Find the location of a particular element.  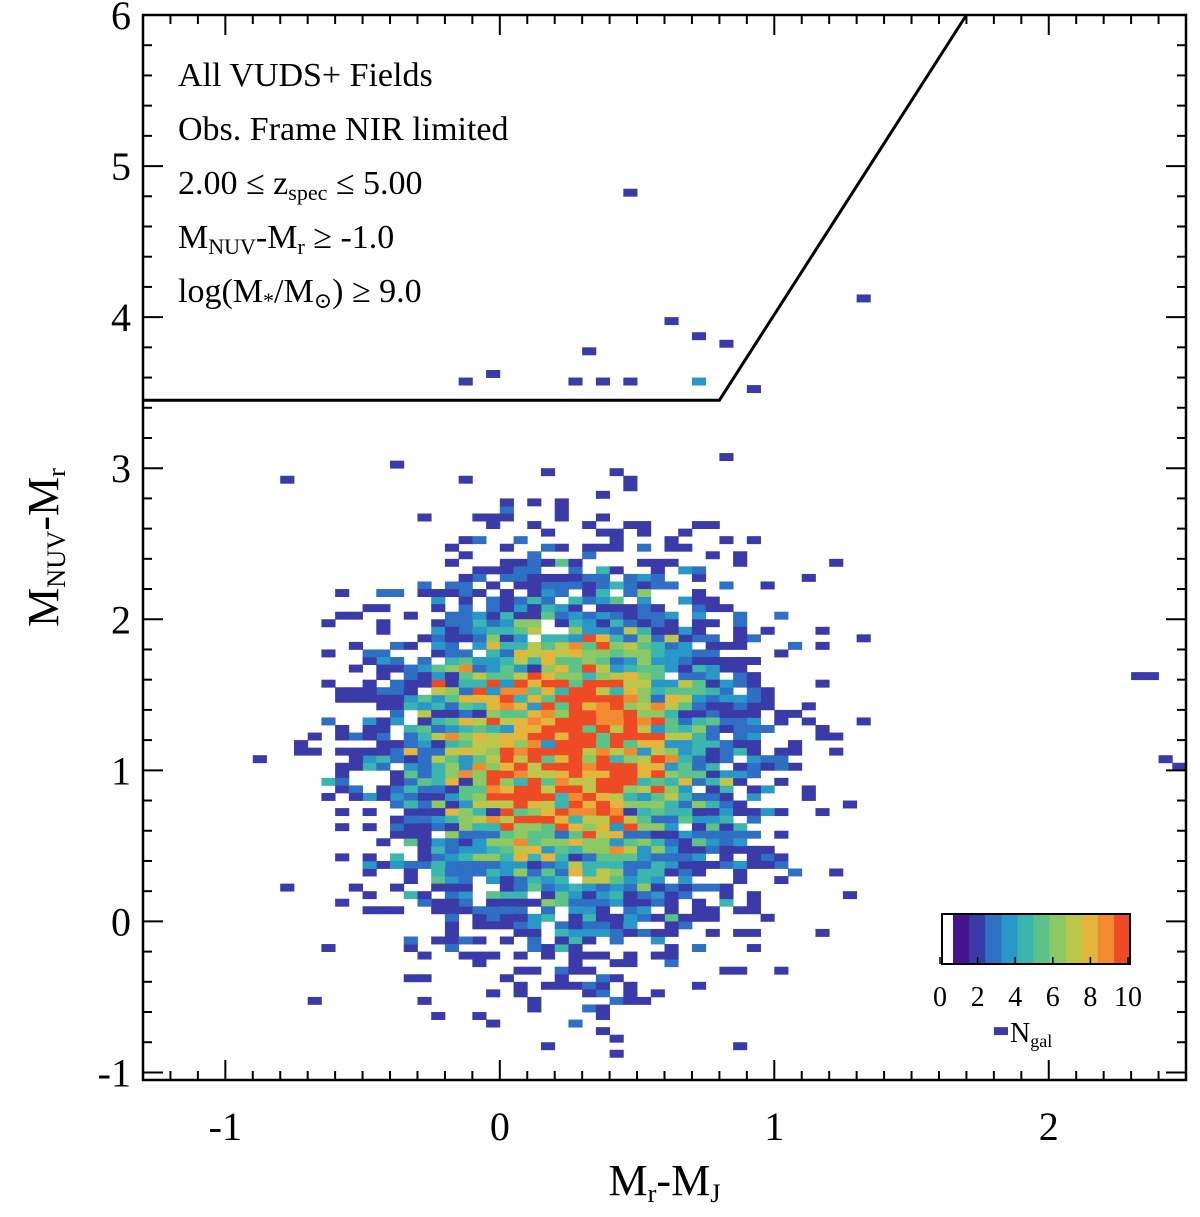

outlier-bin is located at coordinates (1151, 676).